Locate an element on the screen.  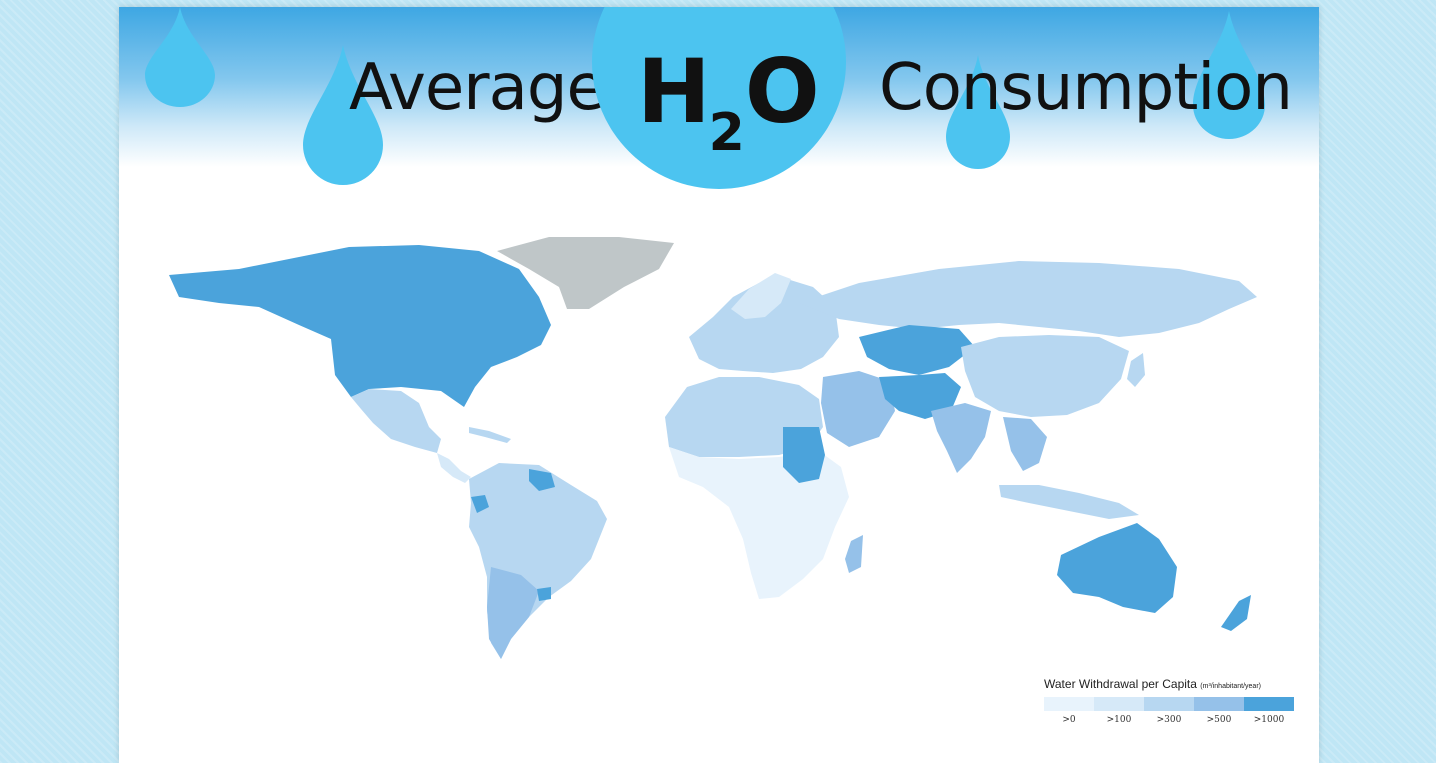
legend-label: >100 is located at coordinates (1119, 720).